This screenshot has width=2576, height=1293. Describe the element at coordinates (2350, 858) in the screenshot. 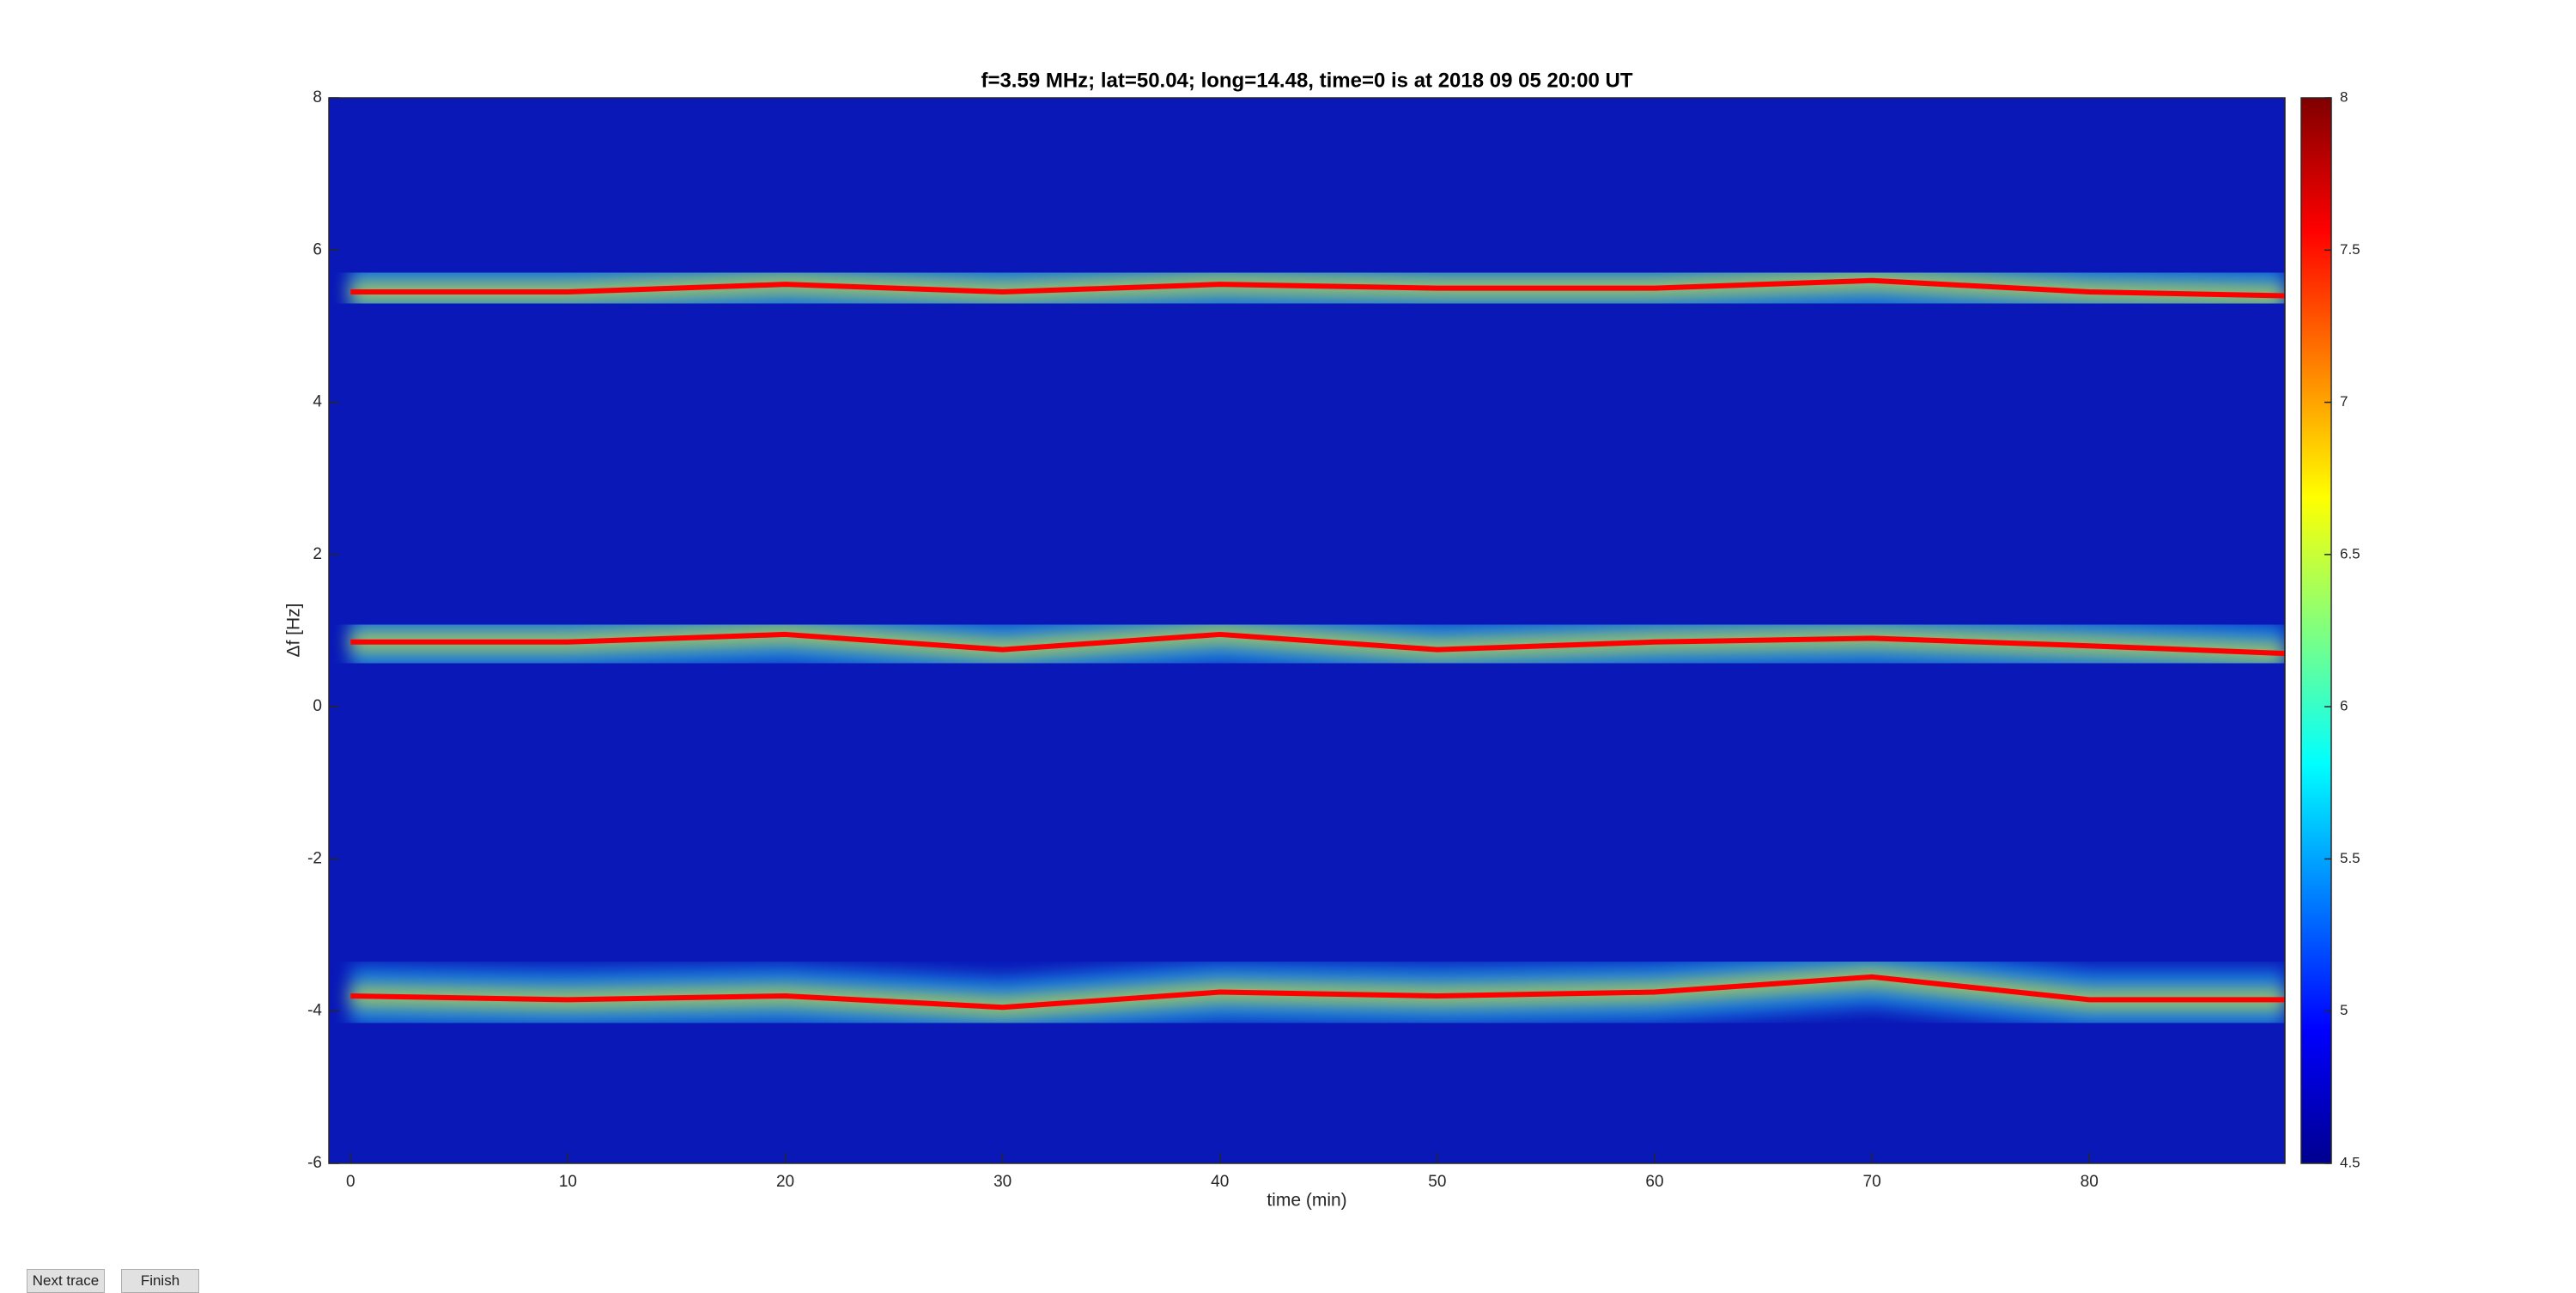

I see `colorbar-tick-label: 5.5` at that location.